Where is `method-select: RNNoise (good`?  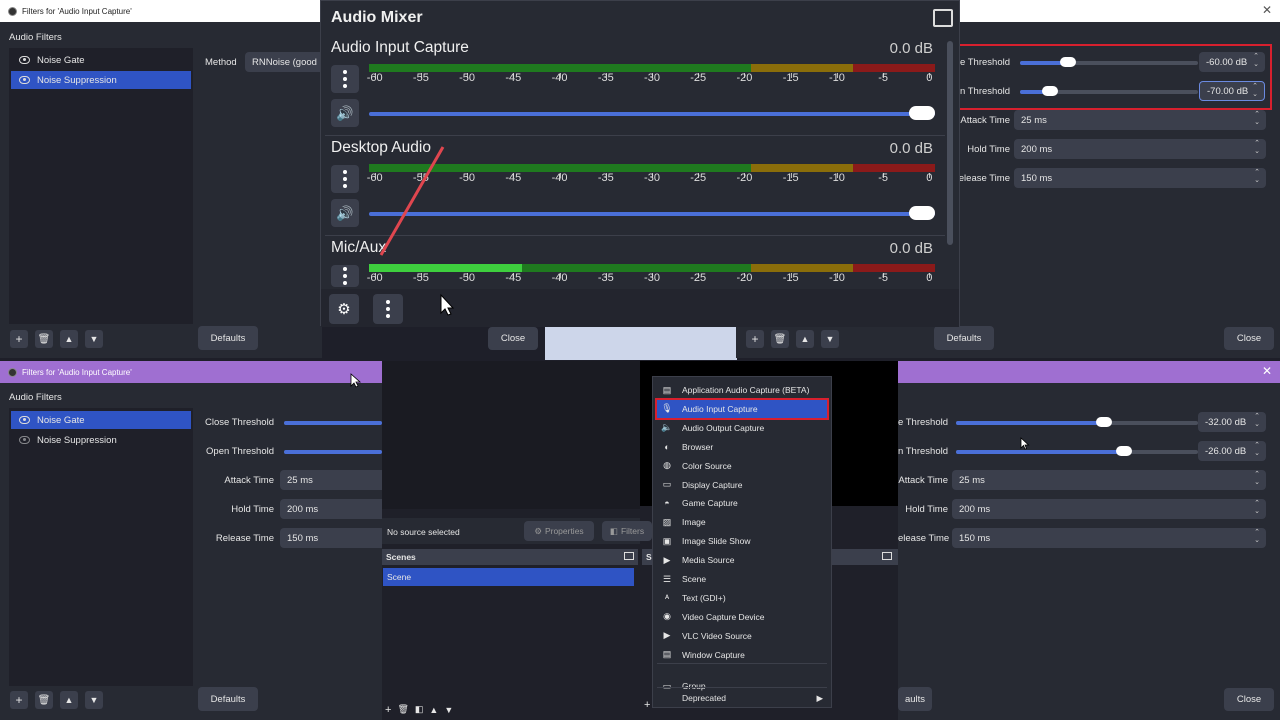 method-select: RNNoise (good is located at coordinates (283, 62).